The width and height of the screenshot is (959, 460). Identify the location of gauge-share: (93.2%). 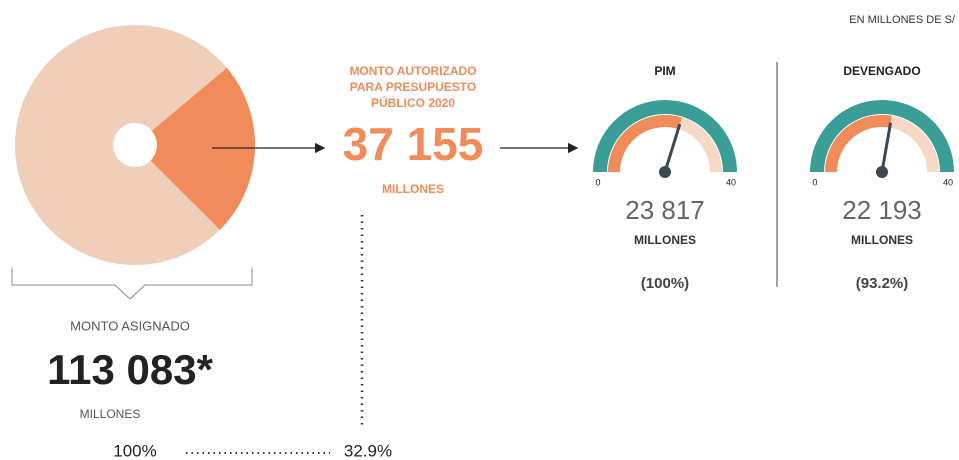
(882, 283).